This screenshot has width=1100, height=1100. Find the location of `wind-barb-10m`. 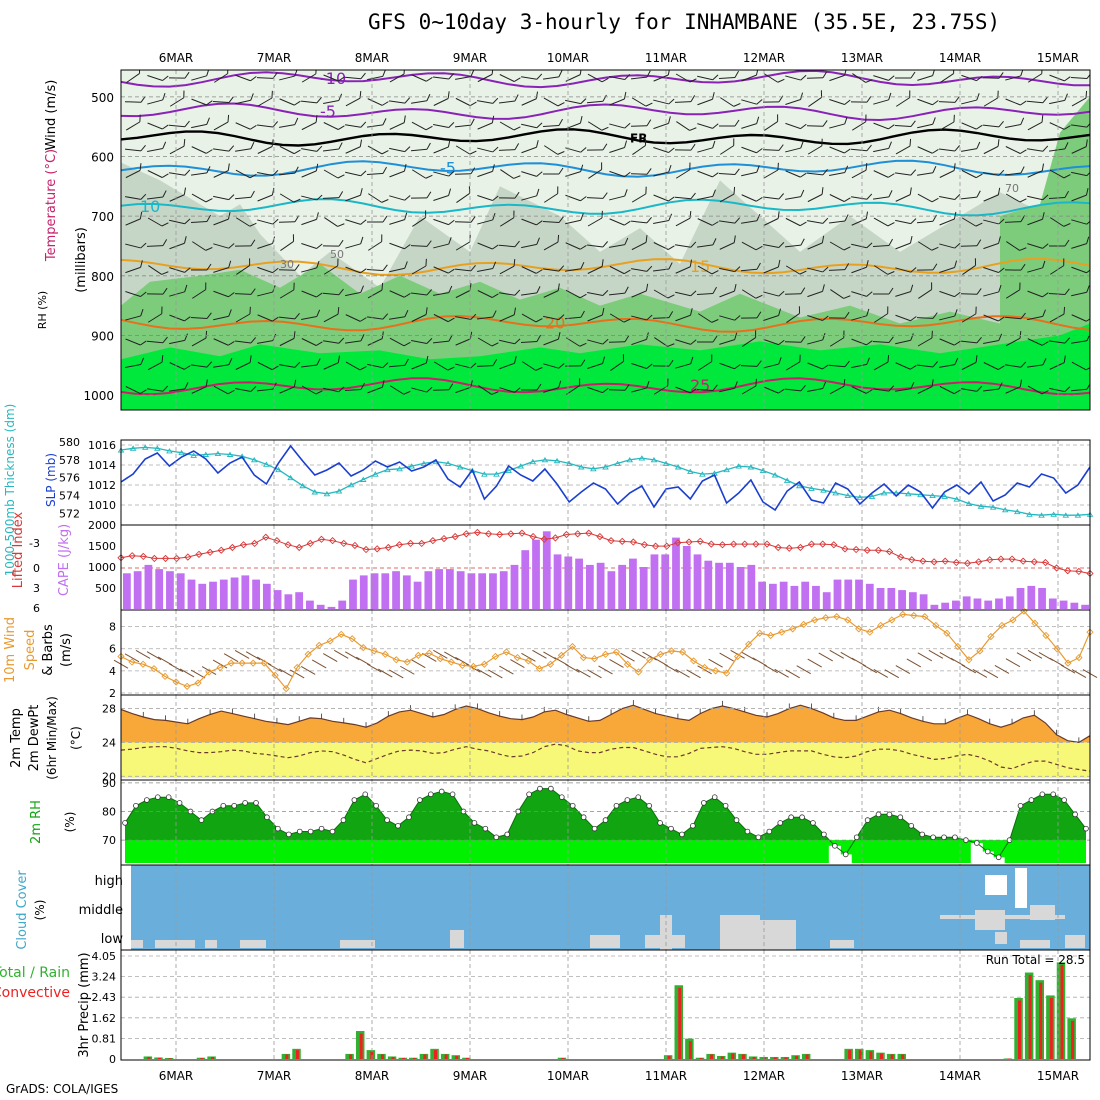

wind-barb-10m is located at coordinates (187, 673).